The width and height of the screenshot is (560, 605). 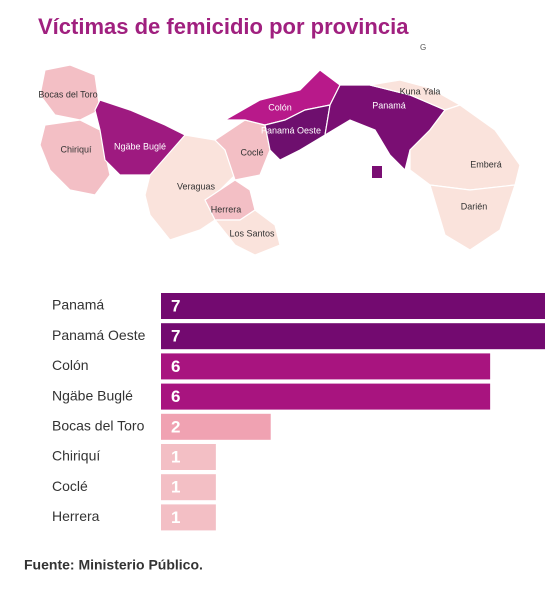 What do you see at coordinates (70, 486) in the screenshot?
I see `category-label: Coclé` at bounding box center [70, 486].